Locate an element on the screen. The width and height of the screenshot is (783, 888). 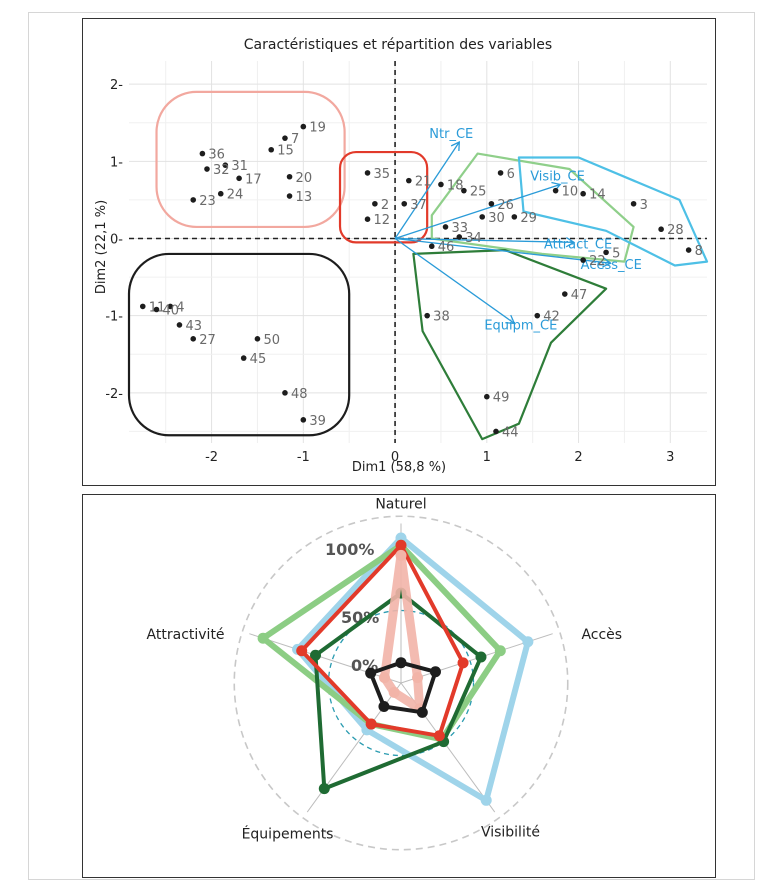
point-label: 7 is located at coordinates (295, 139).